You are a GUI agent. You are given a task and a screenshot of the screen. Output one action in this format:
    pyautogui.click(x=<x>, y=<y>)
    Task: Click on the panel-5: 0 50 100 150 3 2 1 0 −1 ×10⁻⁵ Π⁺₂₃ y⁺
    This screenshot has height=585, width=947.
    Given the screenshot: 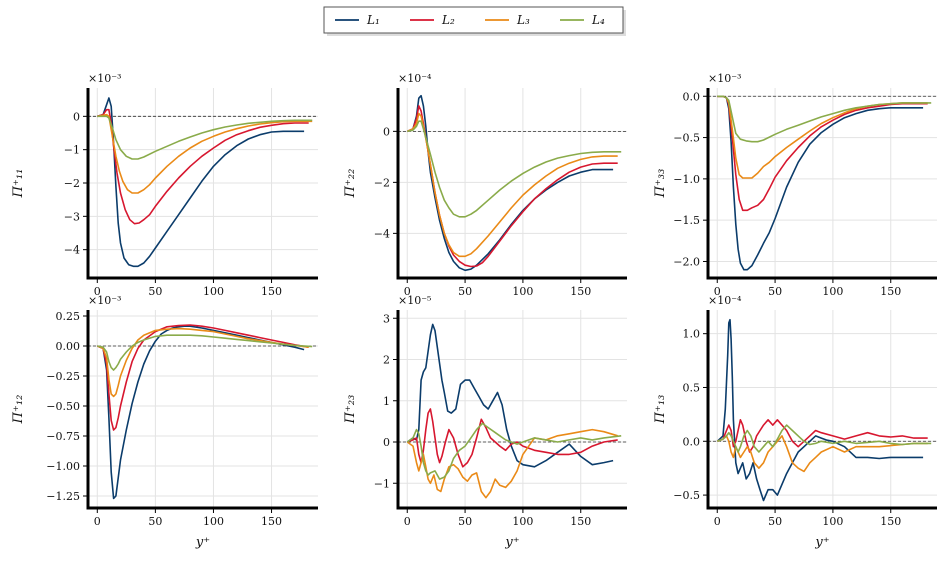 What is the action you would take?
    pyautogui.click(x=485, y=422)
    